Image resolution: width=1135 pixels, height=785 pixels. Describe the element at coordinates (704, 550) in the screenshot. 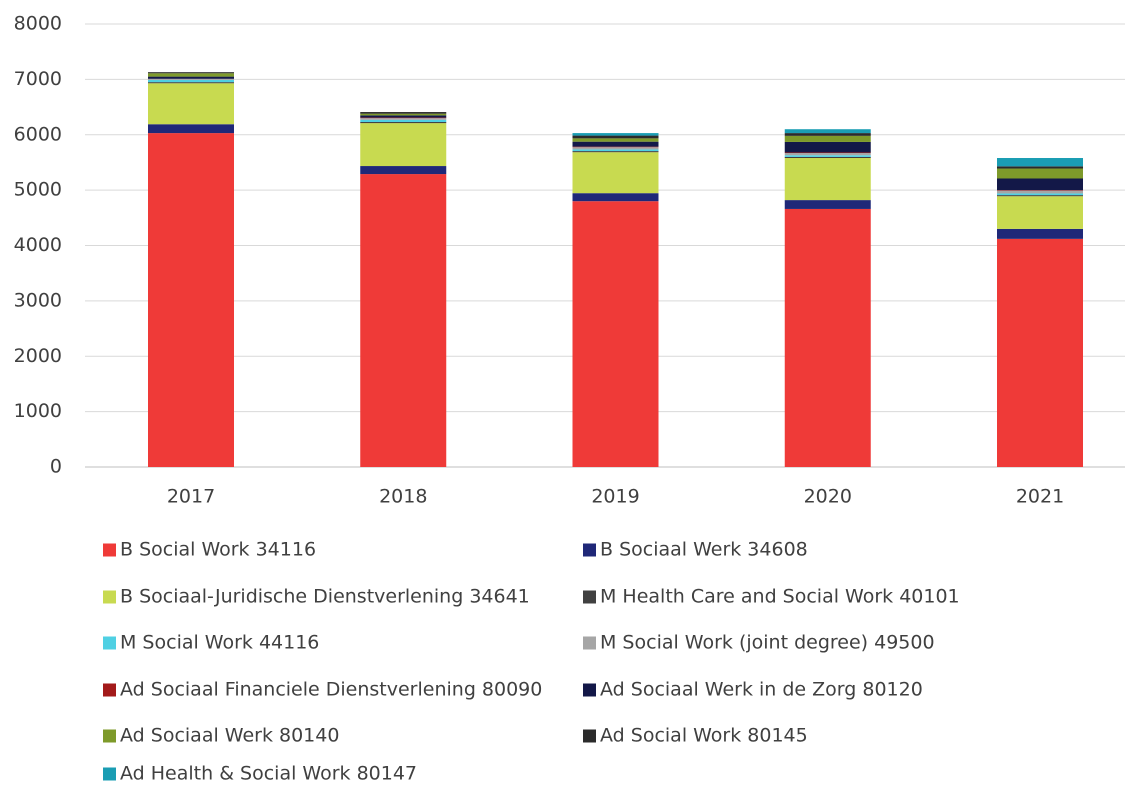

I see `legend-label: B Sociaal Werk 34608` at that location.